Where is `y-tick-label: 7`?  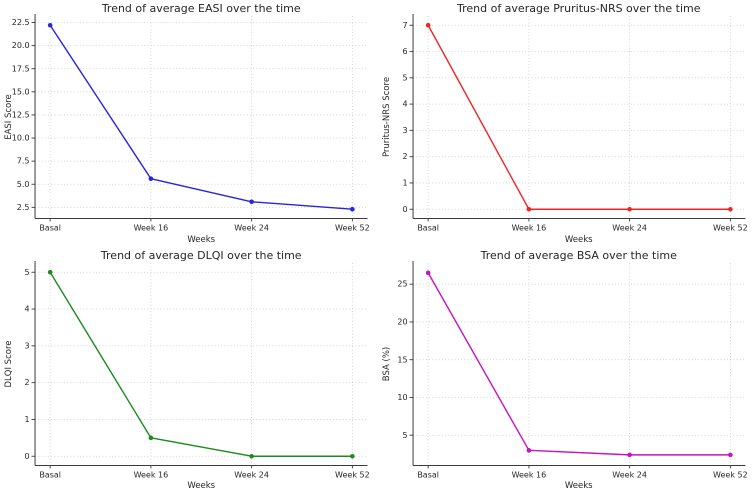
y-tick-label: 7 is located at coordinates (404, 25).